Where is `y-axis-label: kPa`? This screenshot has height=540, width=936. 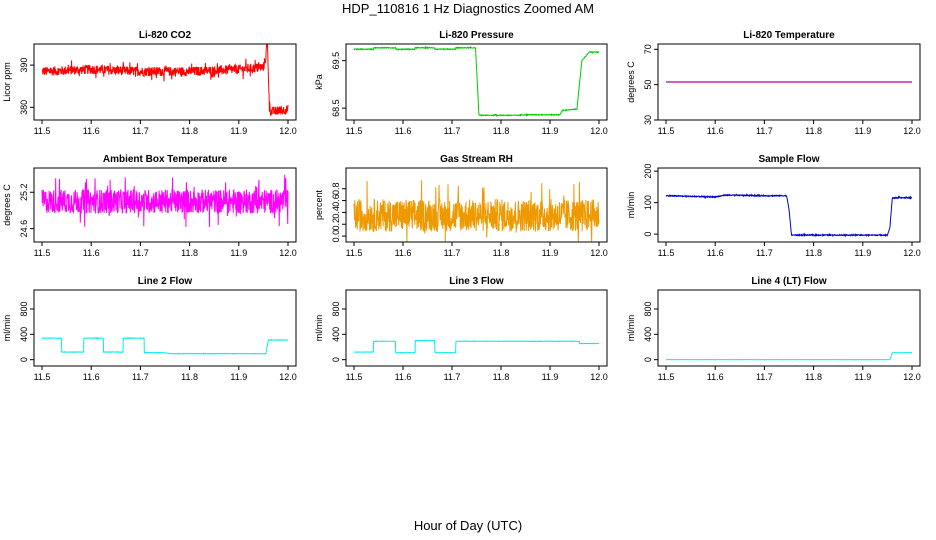 y-axis-label: kPa is located at coordinates (319, 82).